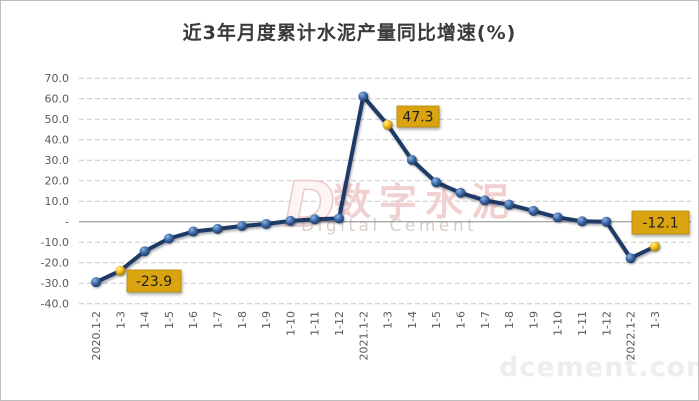  I want to click on svg-text: -10.0, so click(55, 242).